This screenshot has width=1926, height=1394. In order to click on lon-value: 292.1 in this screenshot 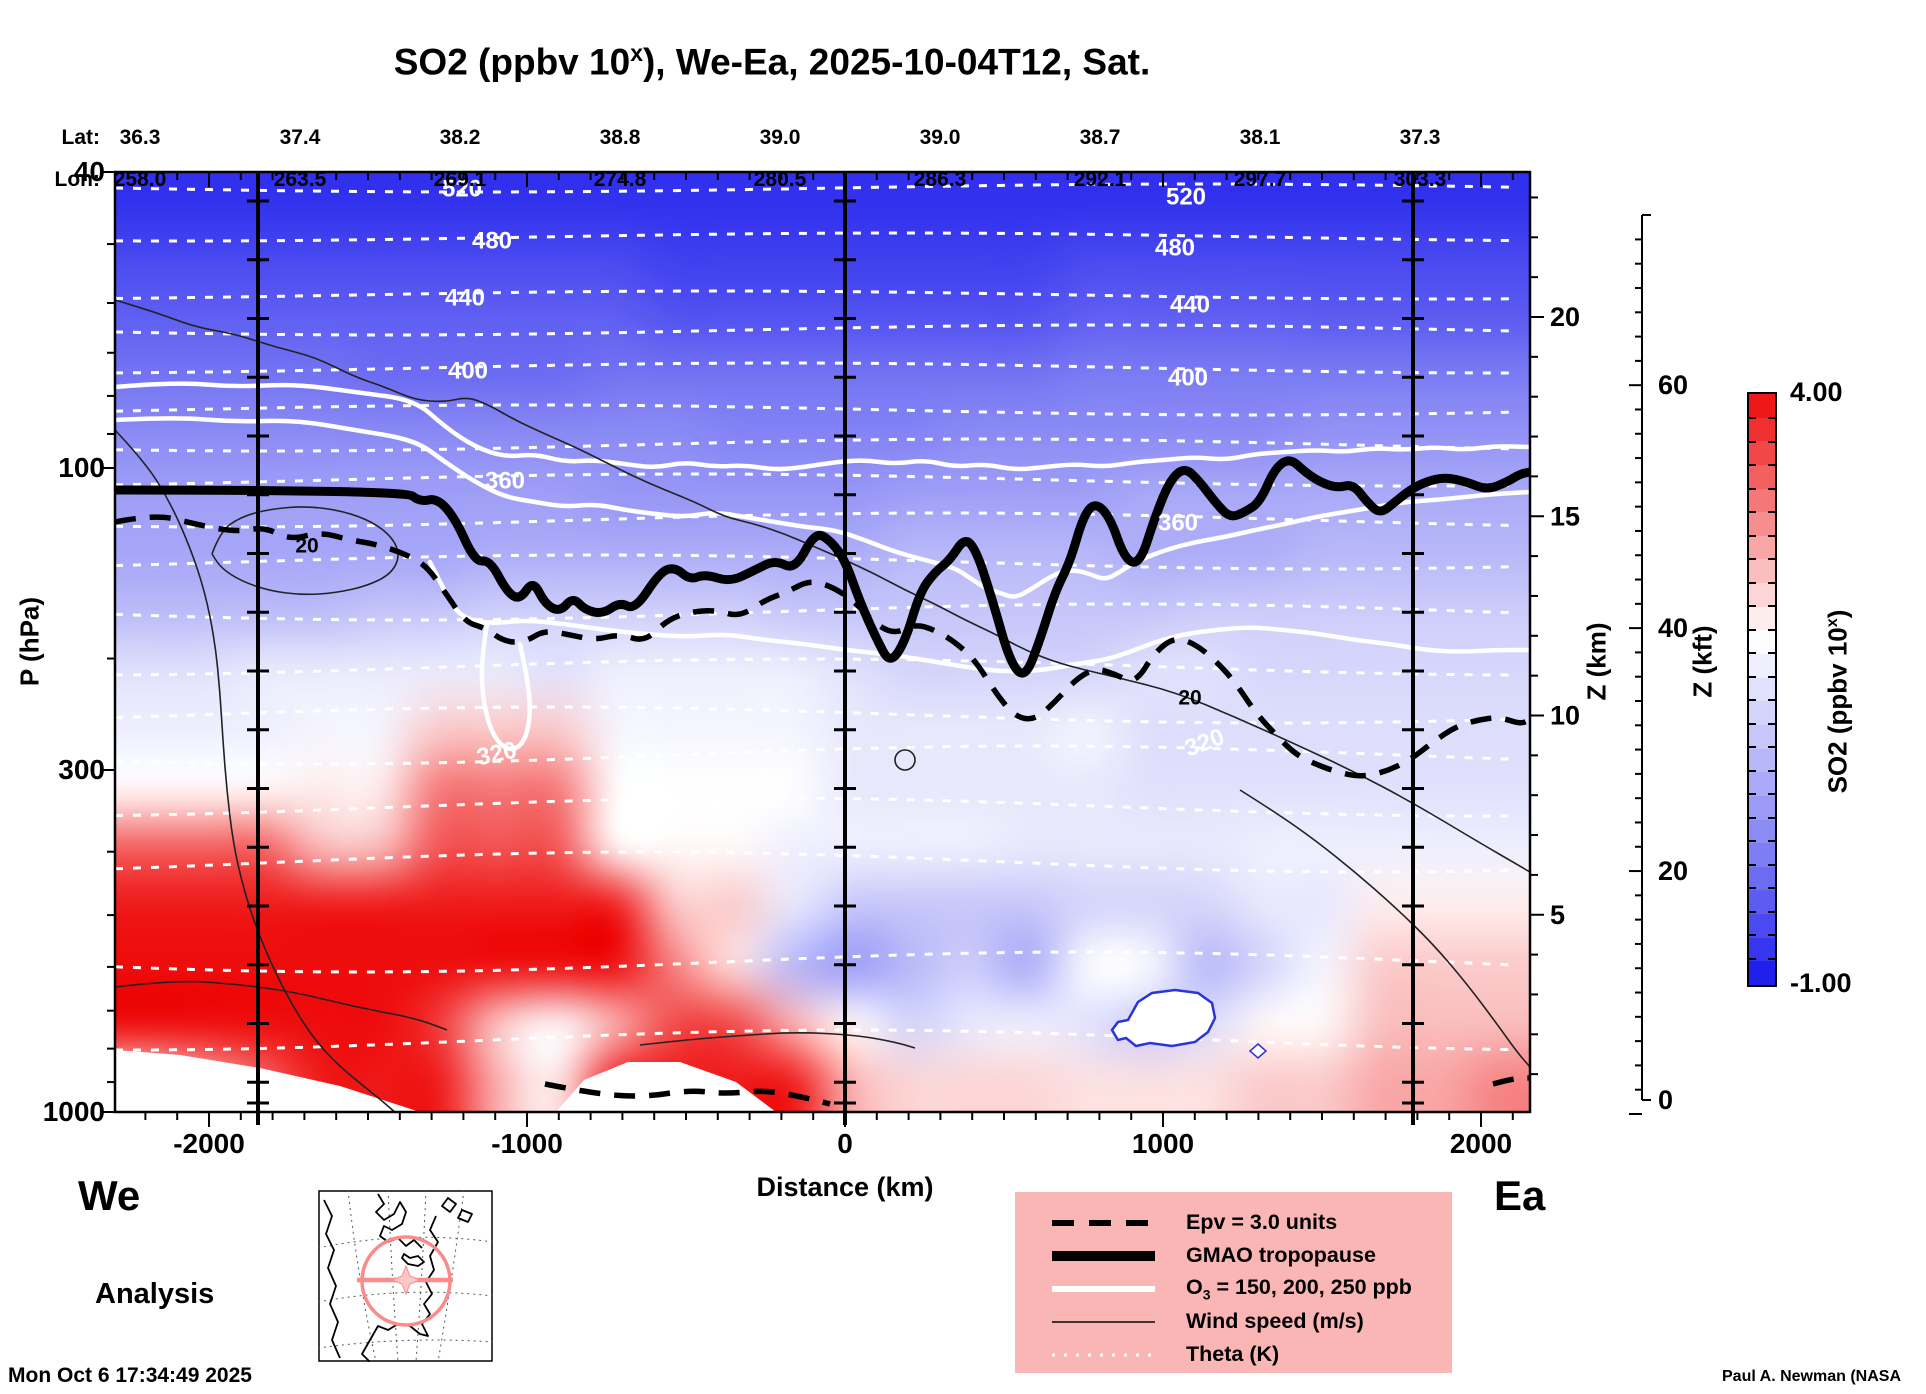, I will do `click(1100, 179)`.